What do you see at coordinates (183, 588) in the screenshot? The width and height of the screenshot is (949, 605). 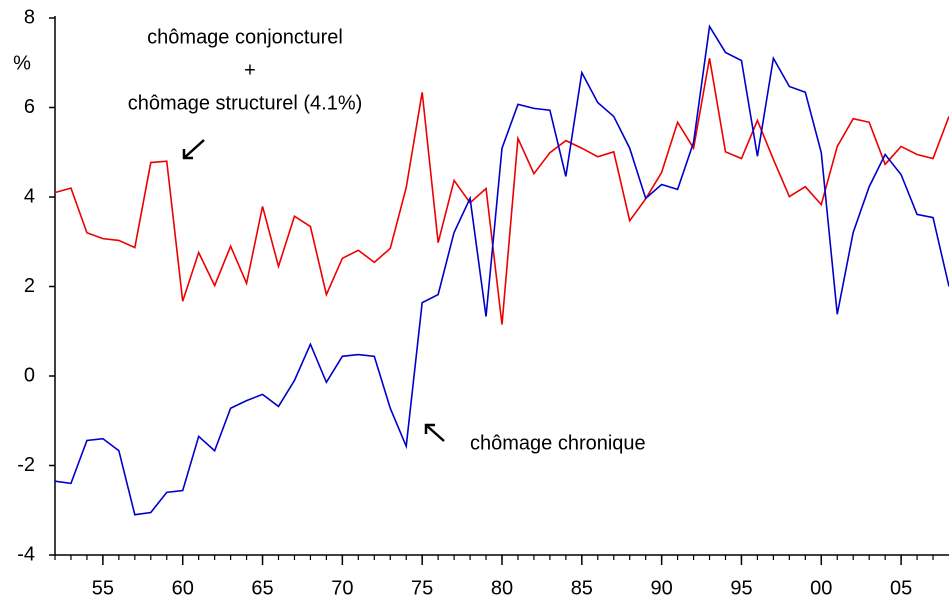 I see `x-tick-label: 60` at bounding box center [183, 588].